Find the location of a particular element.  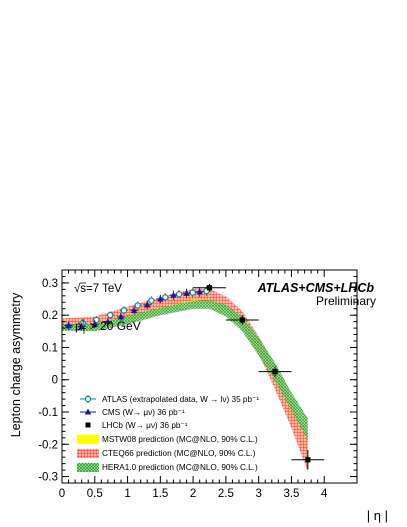

legend-label-mstw: MSTW08 prediction (MC@NLO, 90% C.L.) is located at coordinates (180, 439).